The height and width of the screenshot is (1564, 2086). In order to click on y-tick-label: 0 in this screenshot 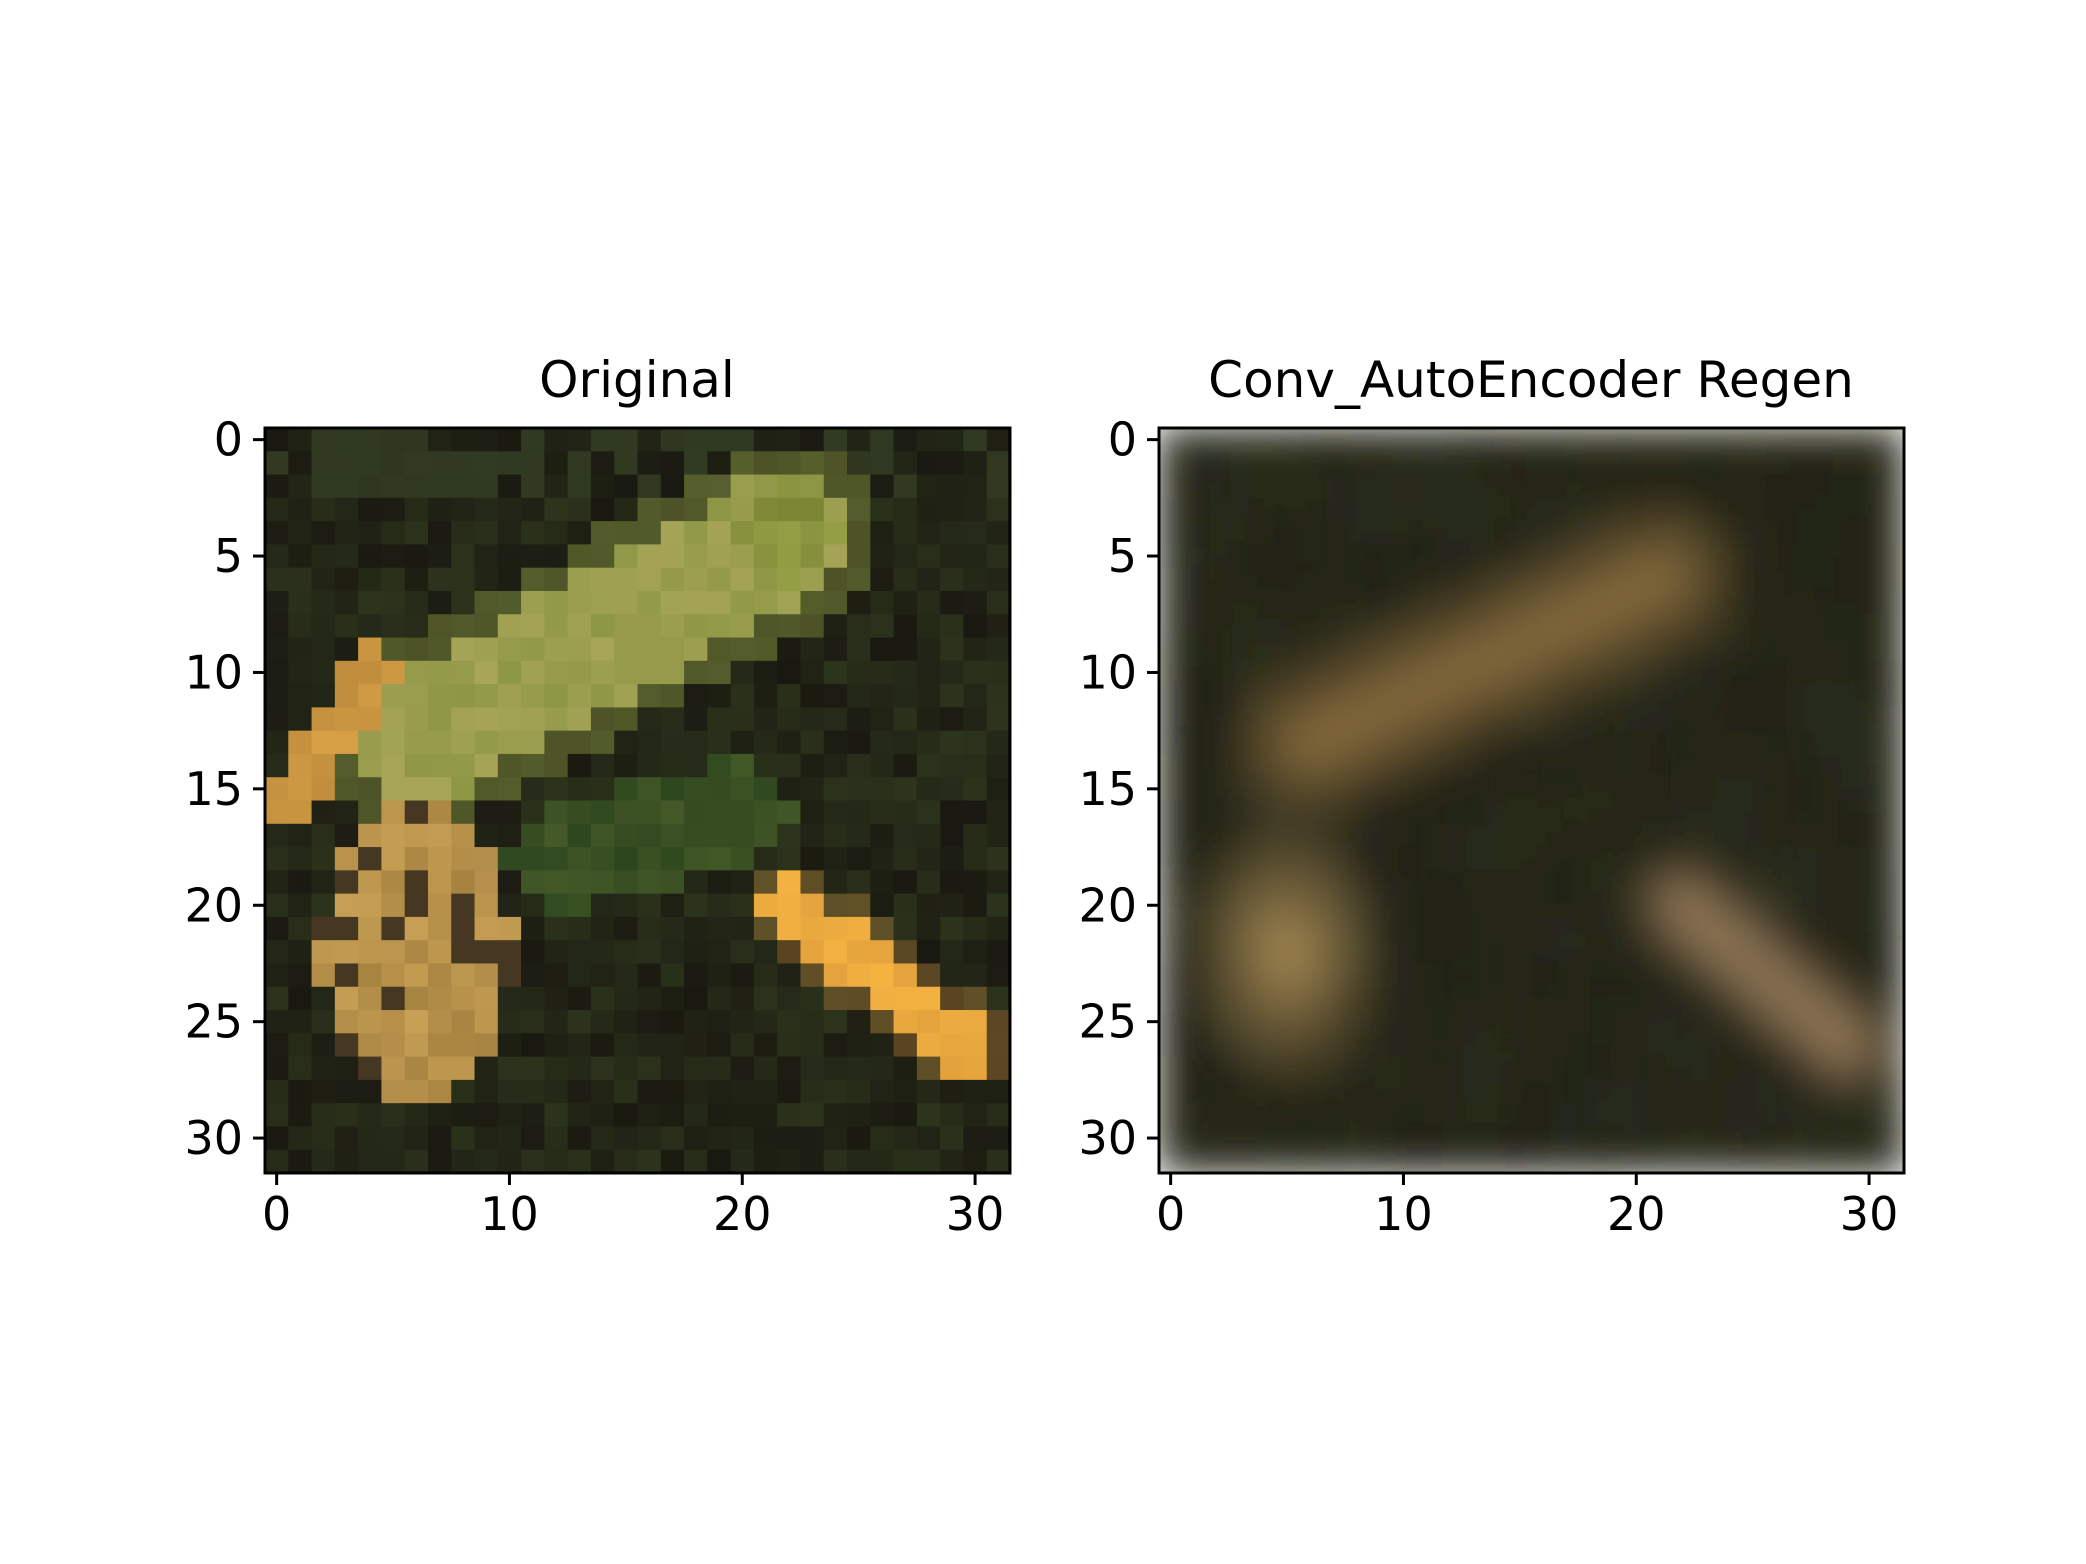, I will do `click(1122, 440)`.